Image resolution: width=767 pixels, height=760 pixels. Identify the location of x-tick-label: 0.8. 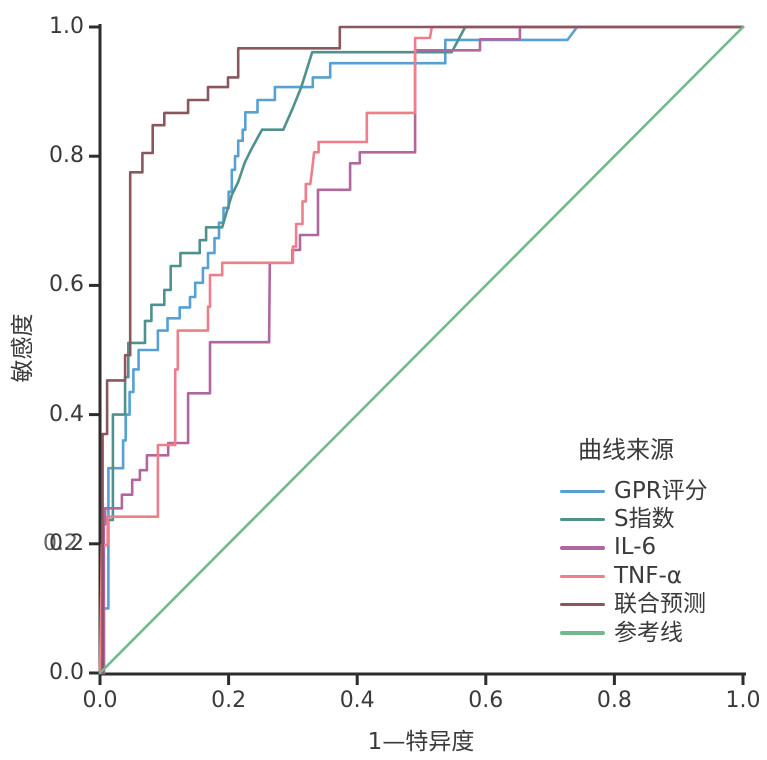
(614, 700).